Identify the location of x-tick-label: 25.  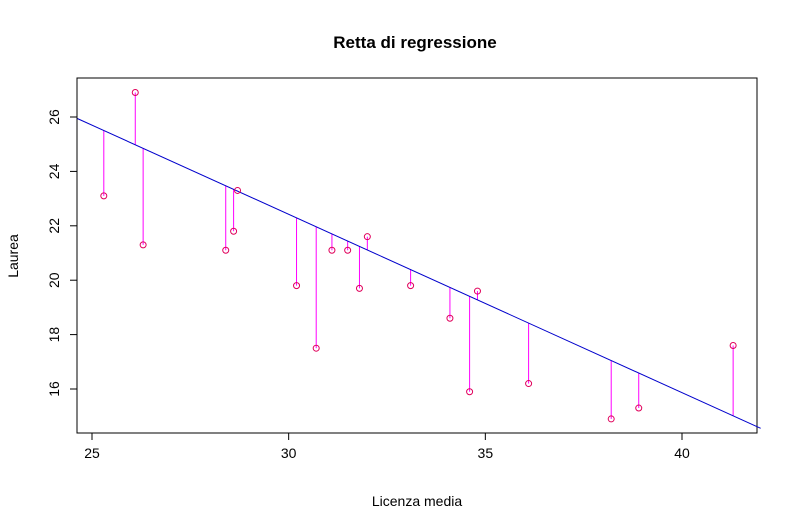
(92, 453).